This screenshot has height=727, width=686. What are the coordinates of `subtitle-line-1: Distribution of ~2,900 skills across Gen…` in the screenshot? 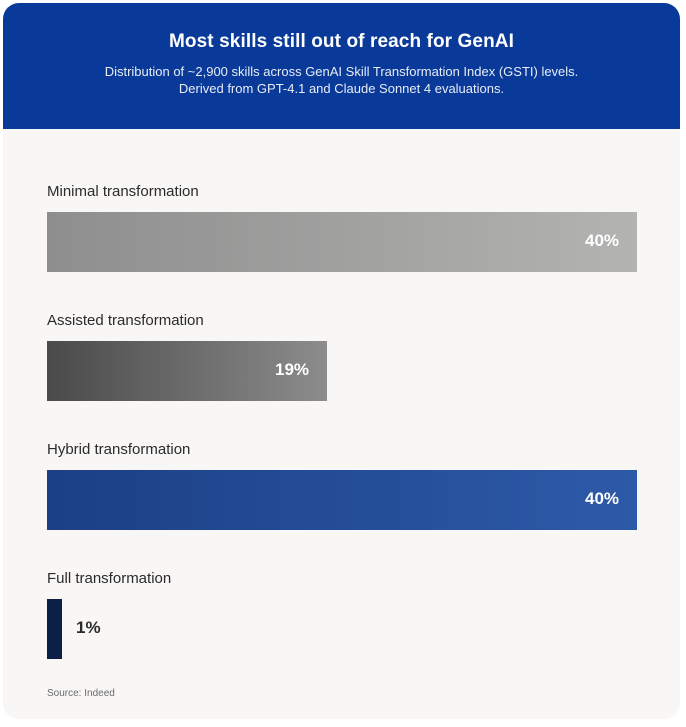 It's located at (341, 71).